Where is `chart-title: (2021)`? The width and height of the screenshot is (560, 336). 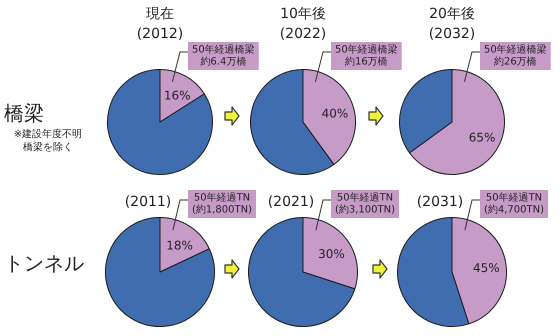 chart-title: (2021) is located at coordinates (291, 202).